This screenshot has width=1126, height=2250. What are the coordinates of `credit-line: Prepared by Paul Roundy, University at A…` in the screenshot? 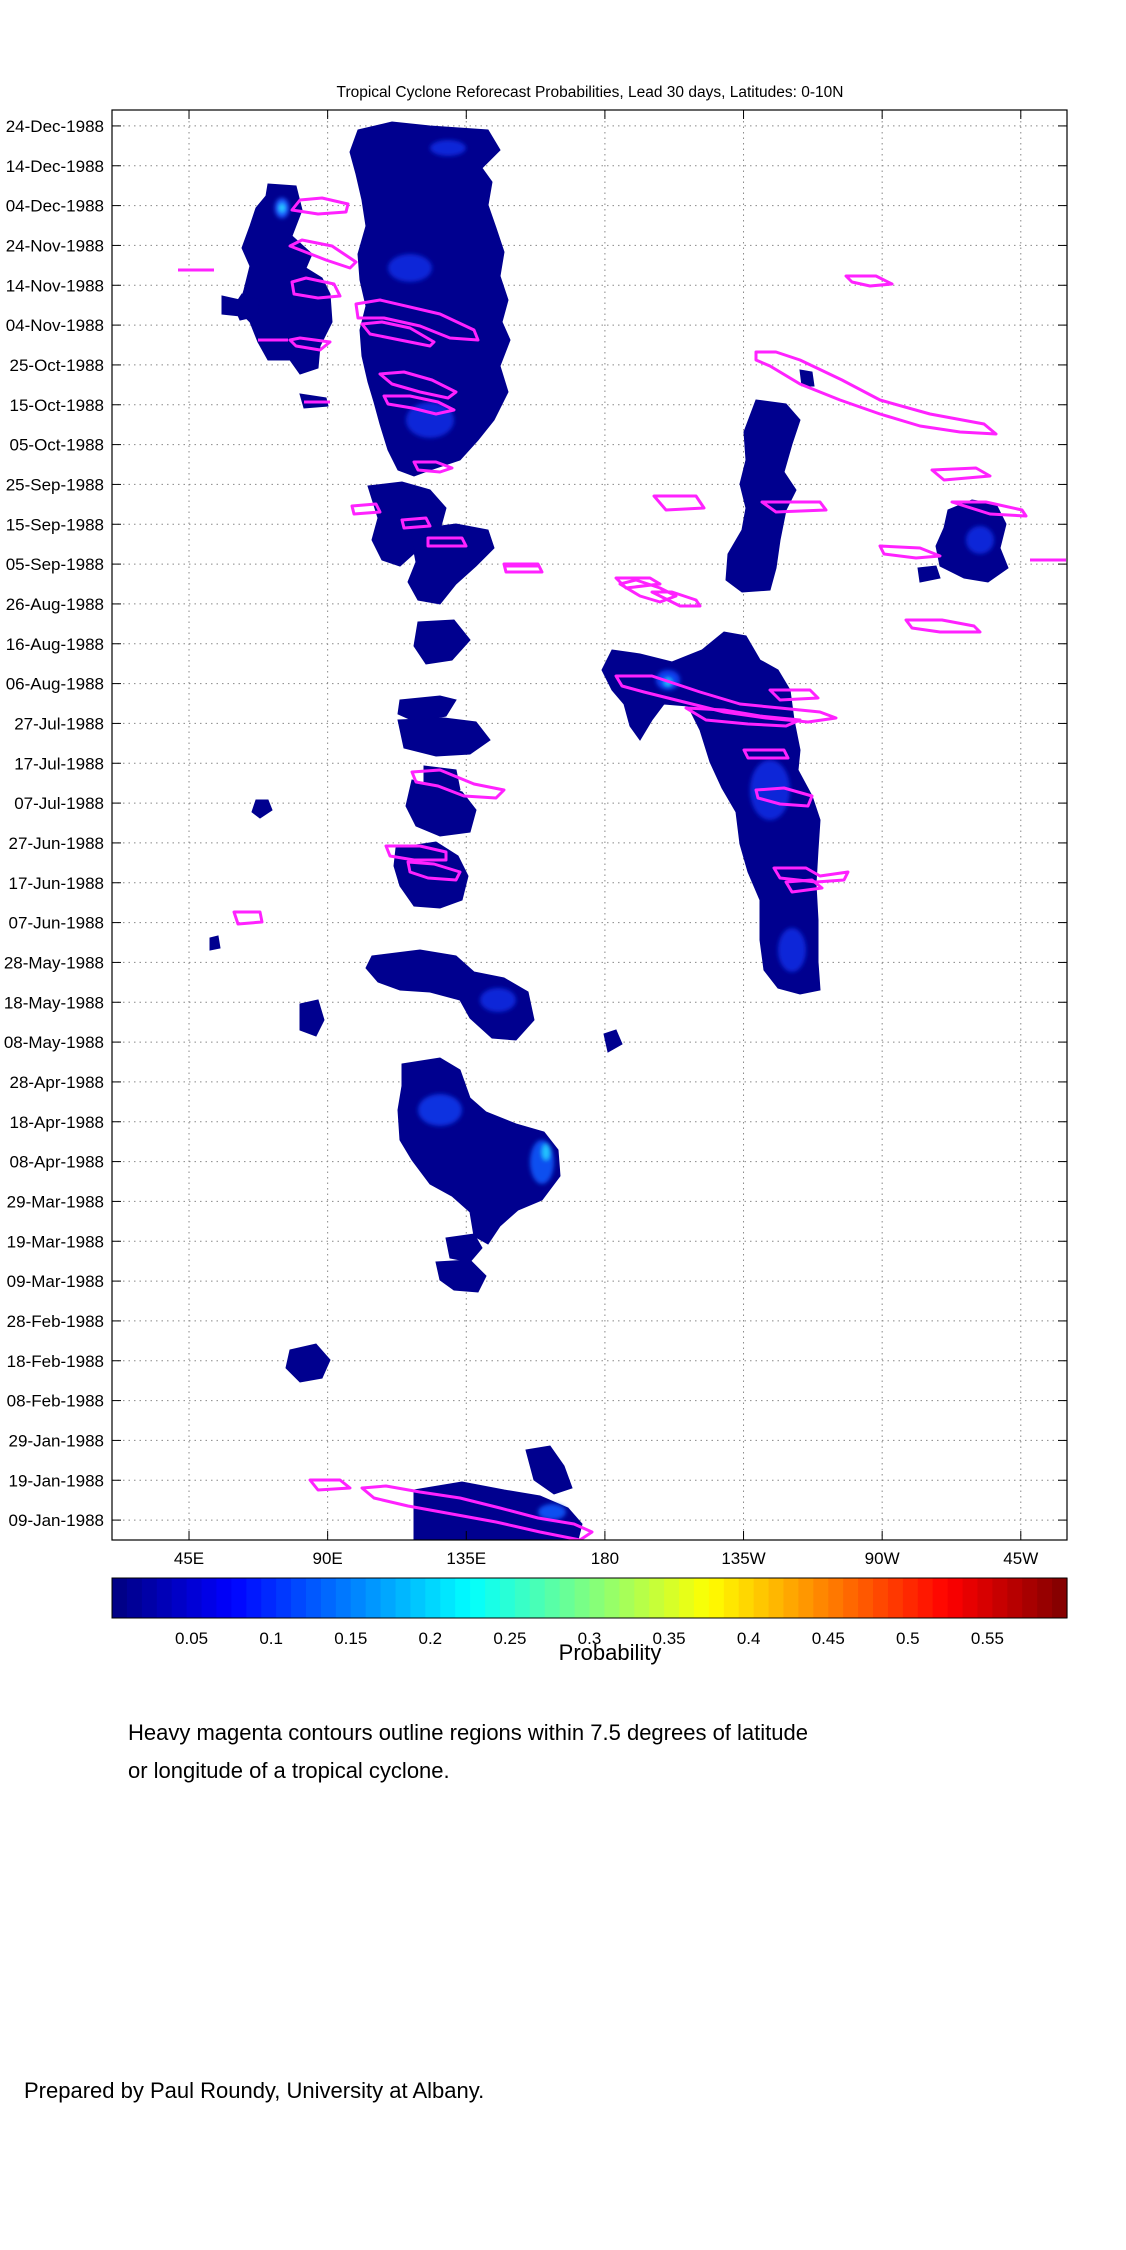 It's located at (254, 2090).